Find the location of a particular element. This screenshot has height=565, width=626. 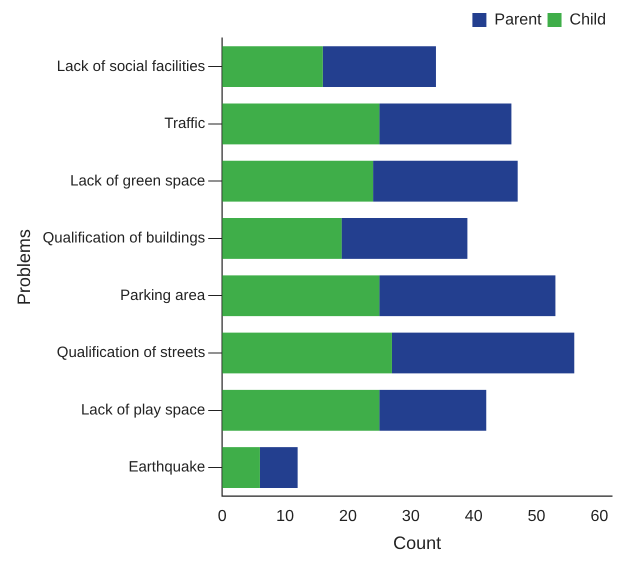

y-tick-label: Qualification of buildings is located at coordinates (124, 238).